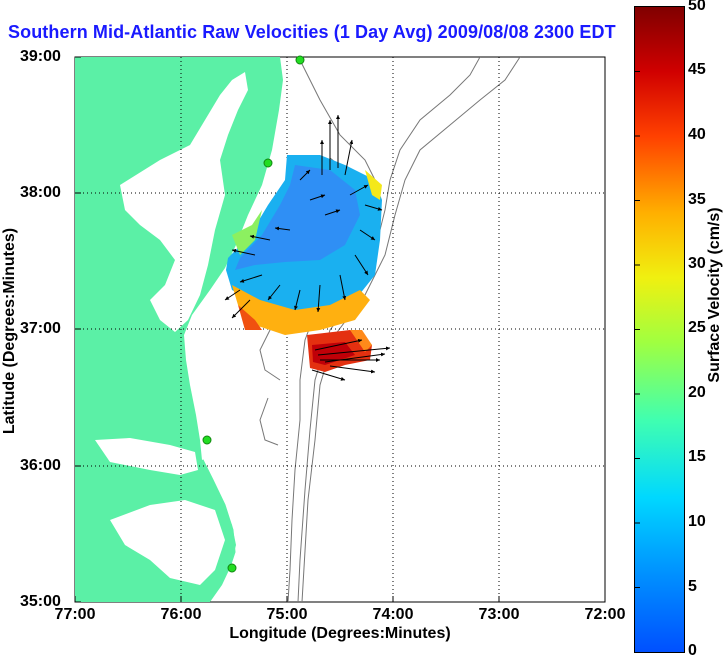 The image size is (724, 660). What do you see at coordinates (499, 614) in the screenshot?
I see `x-tick-label: 73:00` at bounding box center [499, 614].